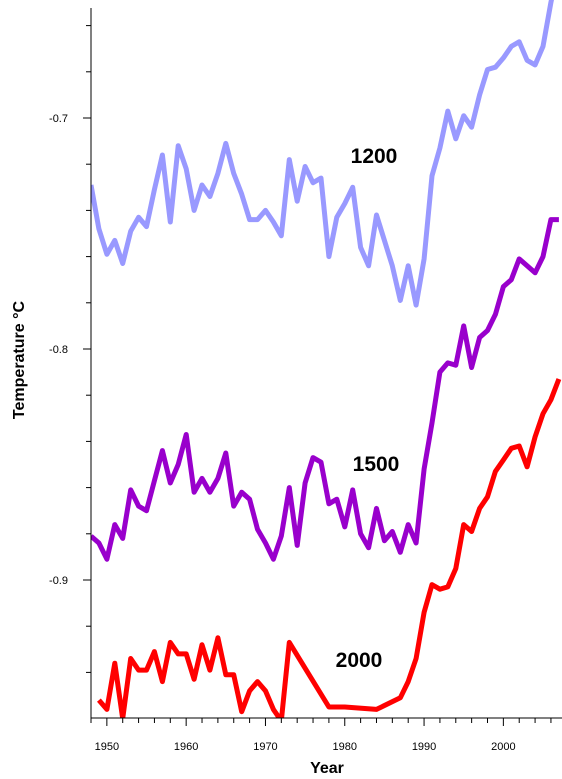  I want to click on series-label-1200: 1200, so click(374, 156).